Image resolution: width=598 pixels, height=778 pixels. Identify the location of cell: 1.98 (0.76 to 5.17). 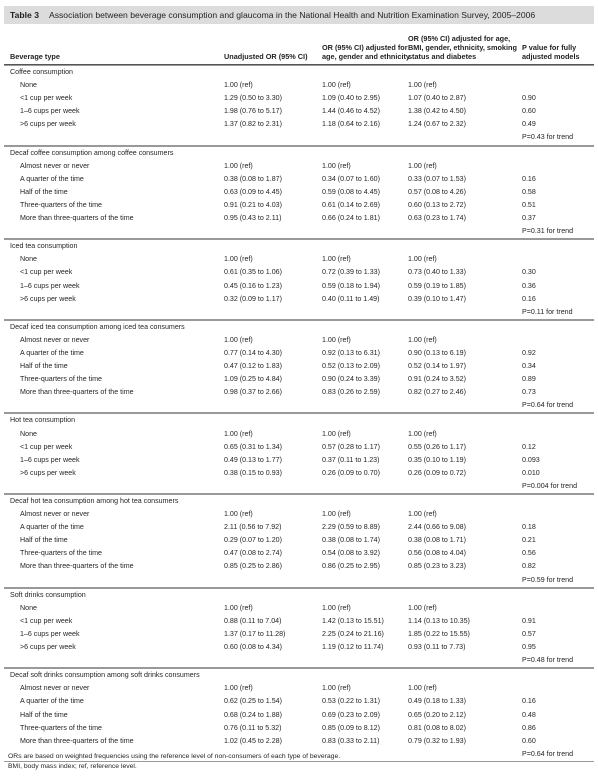
(253, 111).